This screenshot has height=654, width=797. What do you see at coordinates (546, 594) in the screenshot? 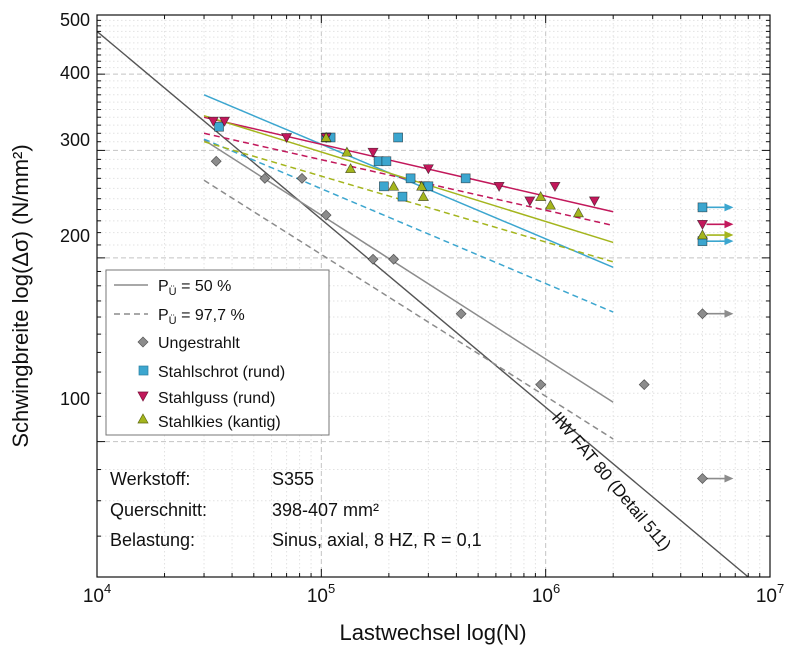
I see `x-tick-label: 10⁶` at bounding box center [546, 594].